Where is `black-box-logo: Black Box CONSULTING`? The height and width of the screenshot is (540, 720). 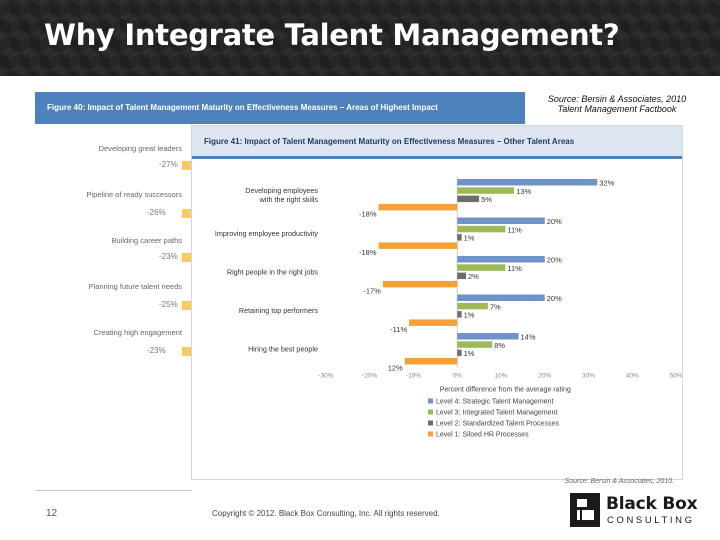
black-box-logo: Black Box CONSULTING is located at coordinates (635, 511).